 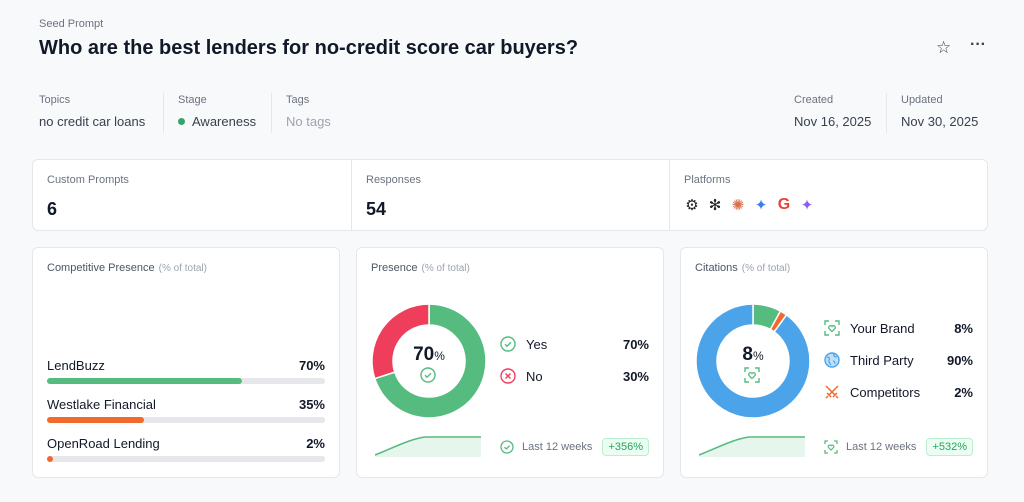 I want to click on legend-your-brand: Your Brand, so click(x=869, y=328).